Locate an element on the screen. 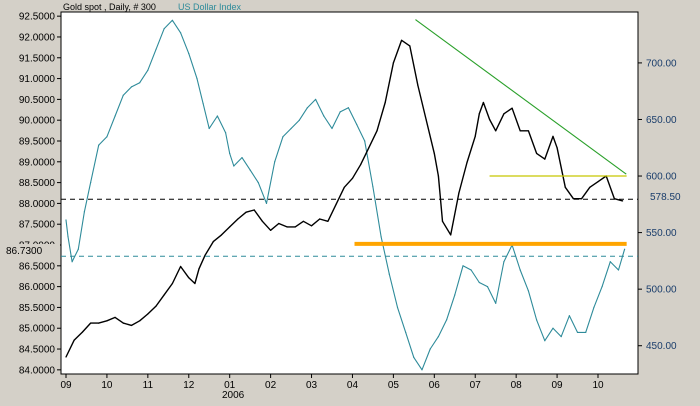 The height and width of the screenshot is (406, 700). x-tick-label: 01 is located at coordinates (230, 385).